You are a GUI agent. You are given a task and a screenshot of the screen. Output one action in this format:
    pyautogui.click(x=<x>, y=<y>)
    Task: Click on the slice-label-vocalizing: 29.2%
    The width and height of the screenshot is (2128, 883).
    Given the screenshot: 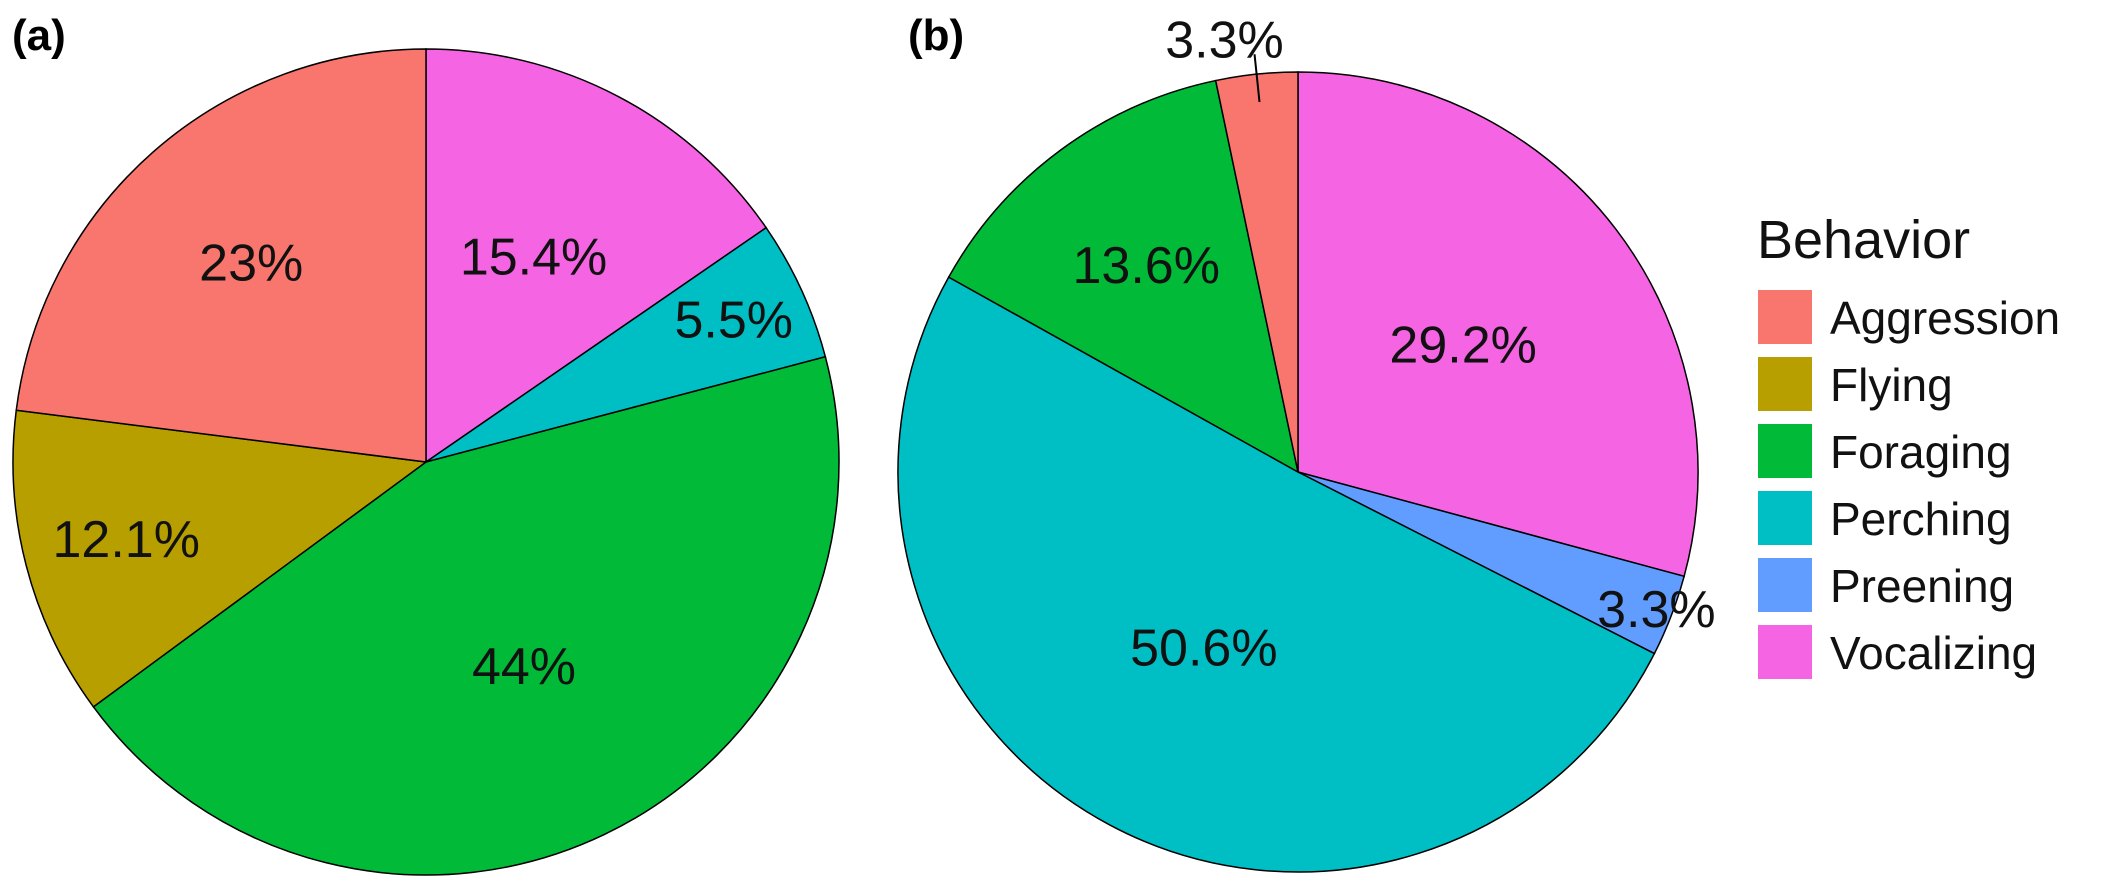 What is the action you would take?
    pyautogui.click(x=1462, y=346)
    